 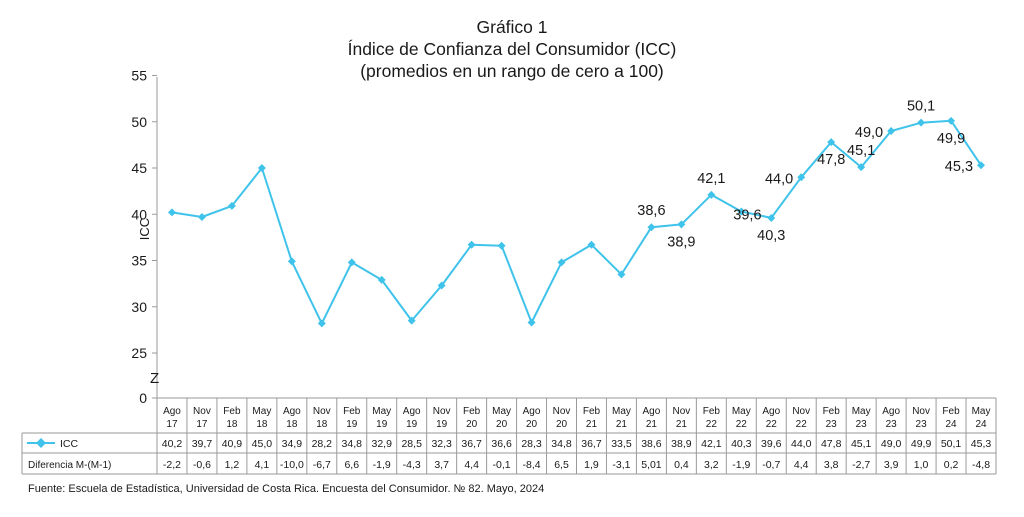 I want to click on table-diff-value: 0,4, so click(x=681, y=465).